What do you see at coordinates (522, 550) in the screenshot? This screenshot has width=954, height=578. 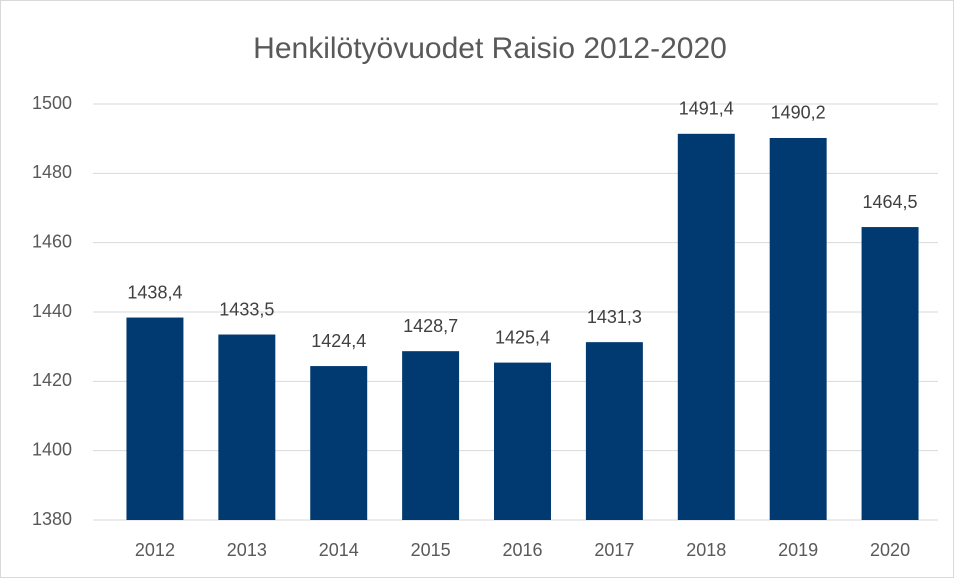 I see `x-tick-label: 2016` at bounding box center [522, 550].